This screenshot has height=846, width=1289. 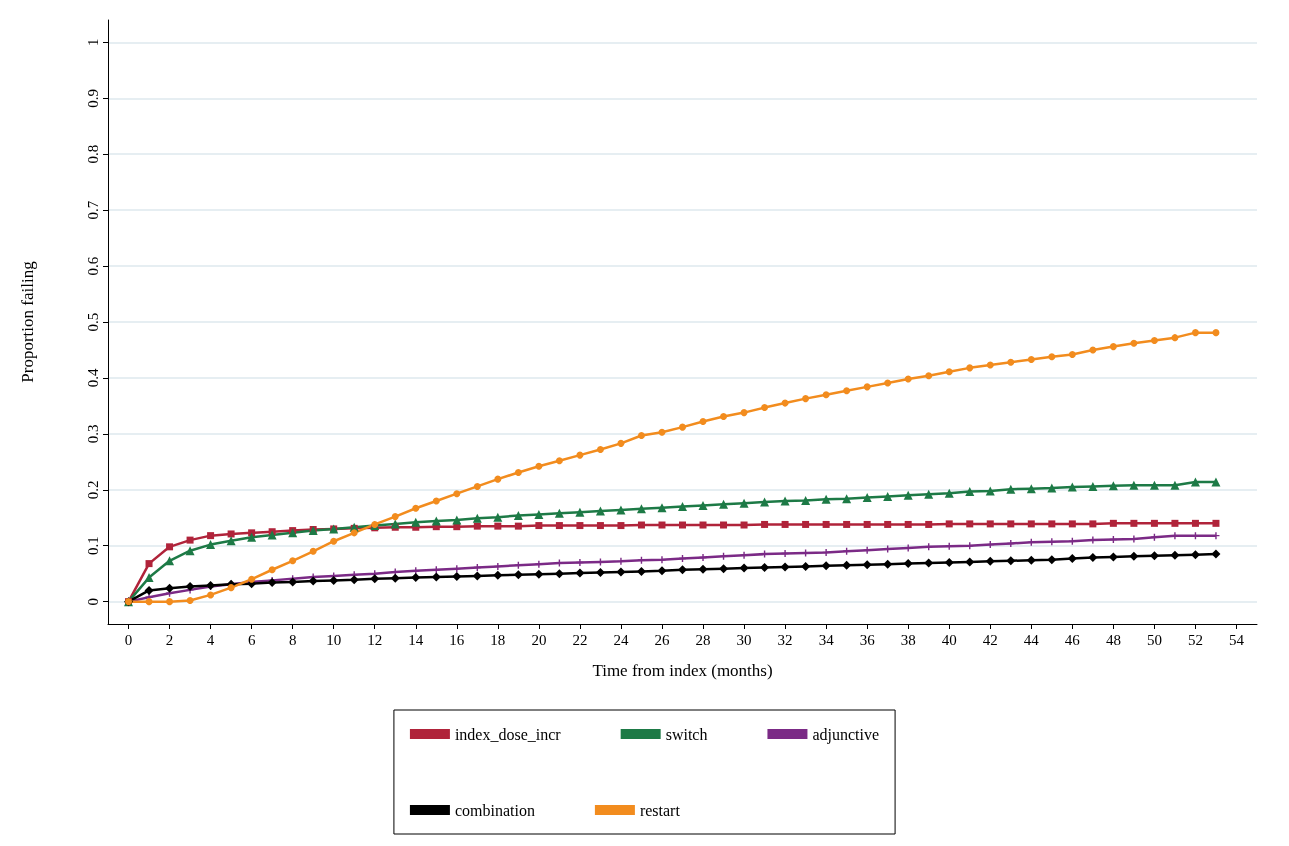 What do you see at coordinates (92, 98) in the screenshot?
I see `y-tick-label: 0.9` at bounding box center [92, 98].